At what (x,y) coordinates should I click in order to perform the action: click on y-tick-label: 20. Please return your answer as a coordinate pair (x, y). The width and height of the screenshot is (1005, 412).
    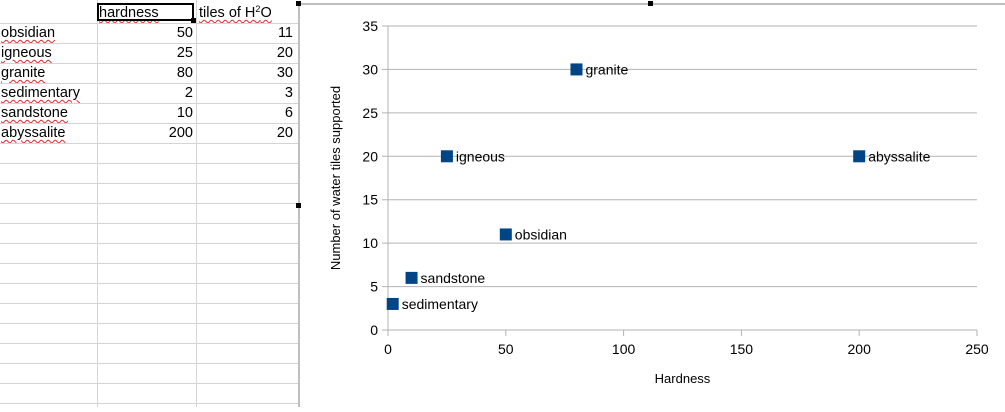
    Looking at the image, I should click on (370, 156).